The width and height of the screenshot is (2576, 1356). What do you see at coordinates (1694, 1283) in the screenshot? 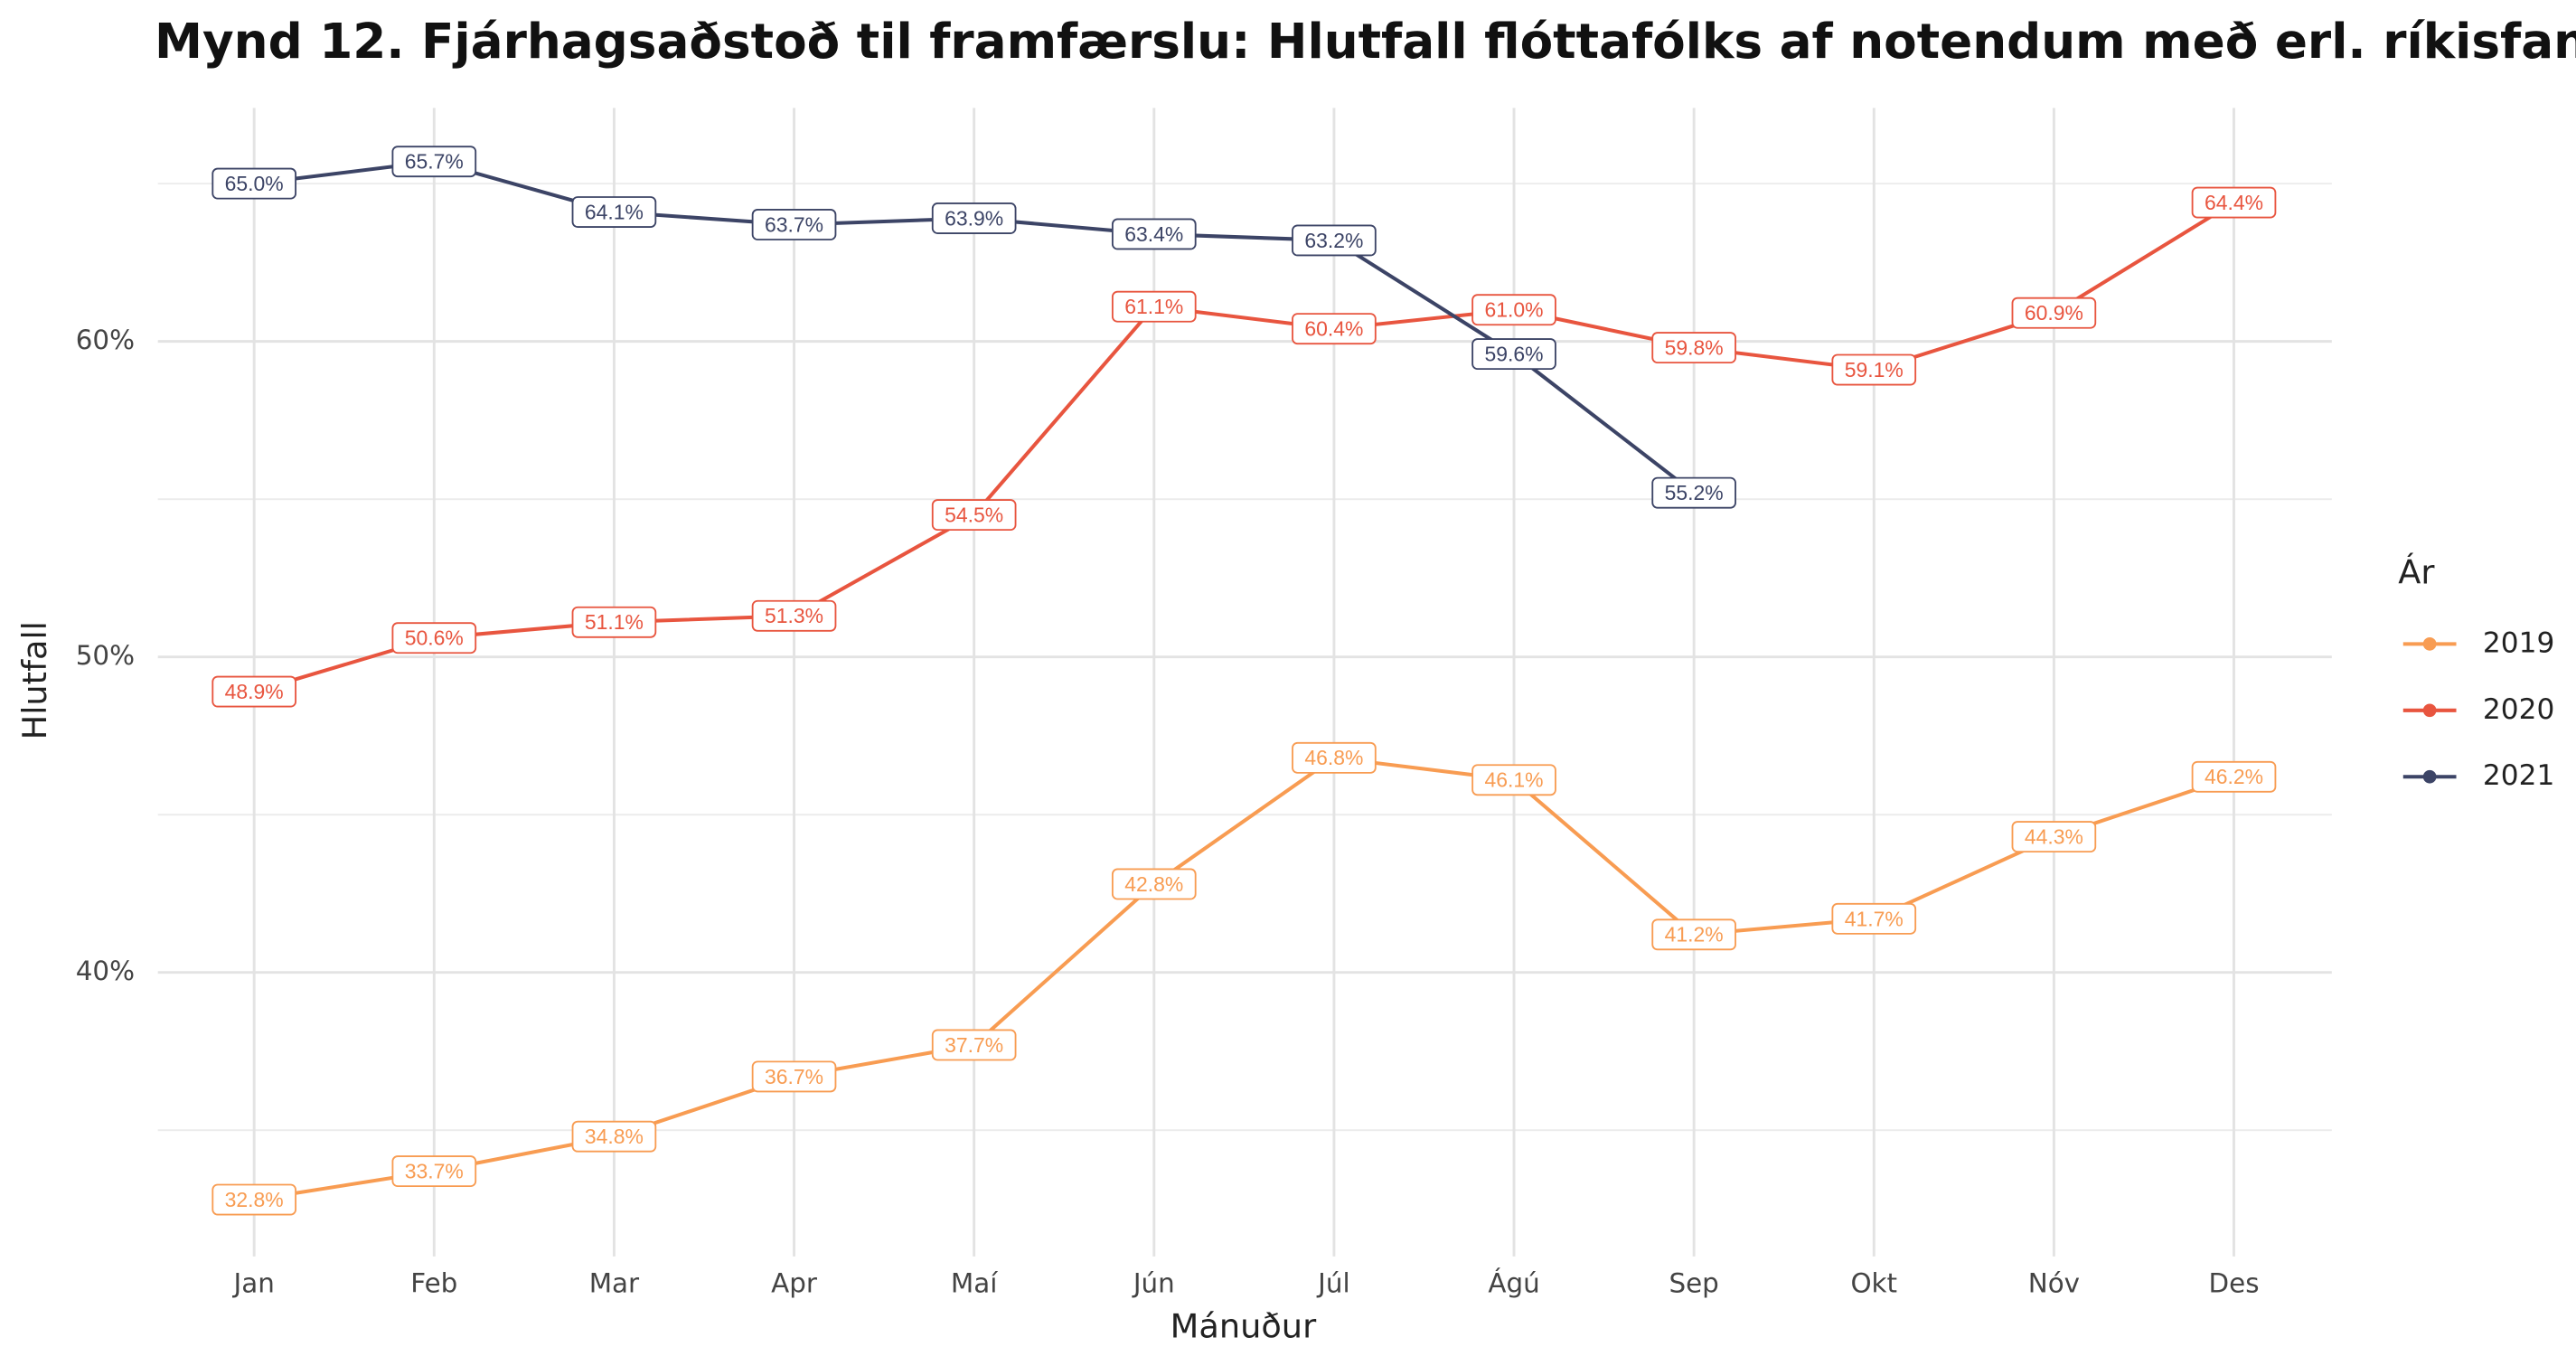
I see `x-tick-label: Sep` at bounding box center [1694, 1283].